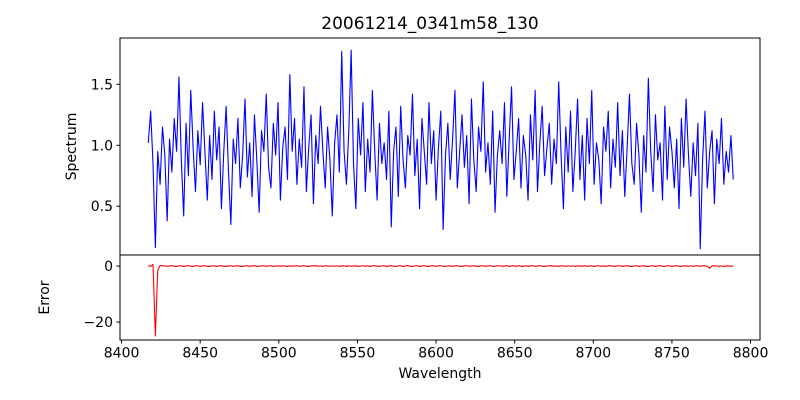 This screenshot has width=800, height=400. What do you see at coordinates (436, 354) in the screenshot?
I see `x-tick-label: 8600` at bounding box center [436, 354].